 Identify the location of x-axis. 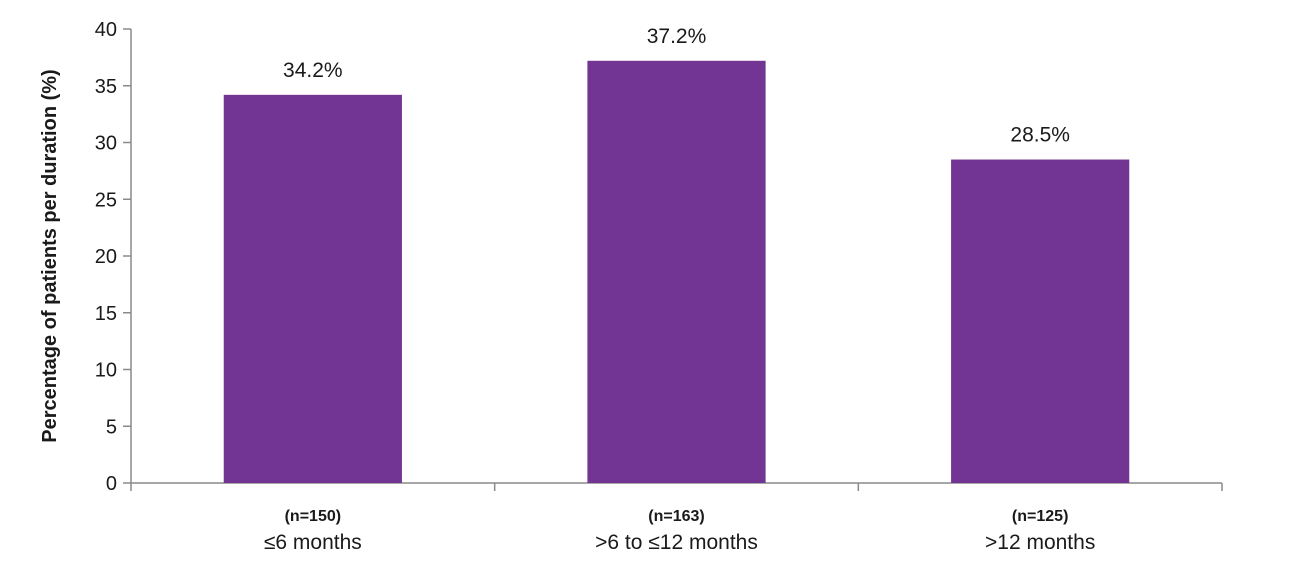
(676, 486).